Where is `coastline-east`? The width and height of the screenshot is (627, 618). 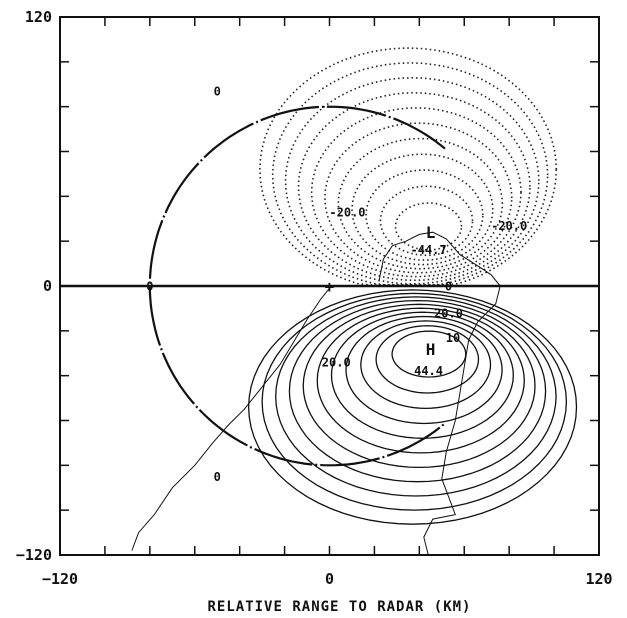
coastline-east is located at coordinates (439, 393).